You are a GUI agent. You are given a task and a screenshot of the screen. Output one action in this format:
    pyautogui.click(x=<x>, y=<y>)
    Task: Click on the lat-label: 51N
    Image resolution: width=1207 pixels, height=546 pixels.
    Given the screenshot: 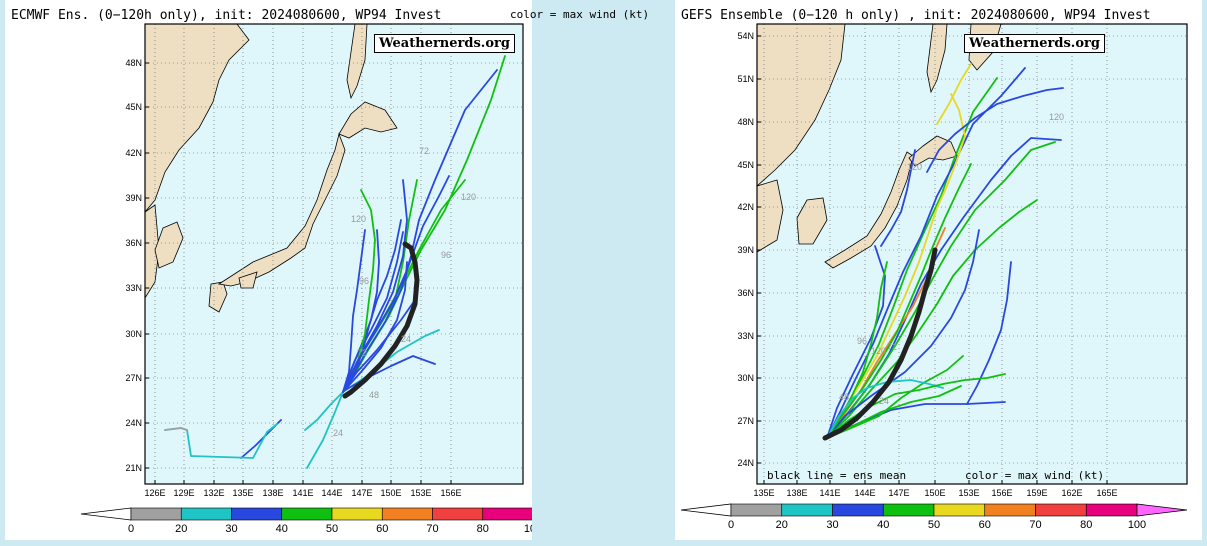 What is the action you would take?
    pyautogui.click(x=745, y=79)
    